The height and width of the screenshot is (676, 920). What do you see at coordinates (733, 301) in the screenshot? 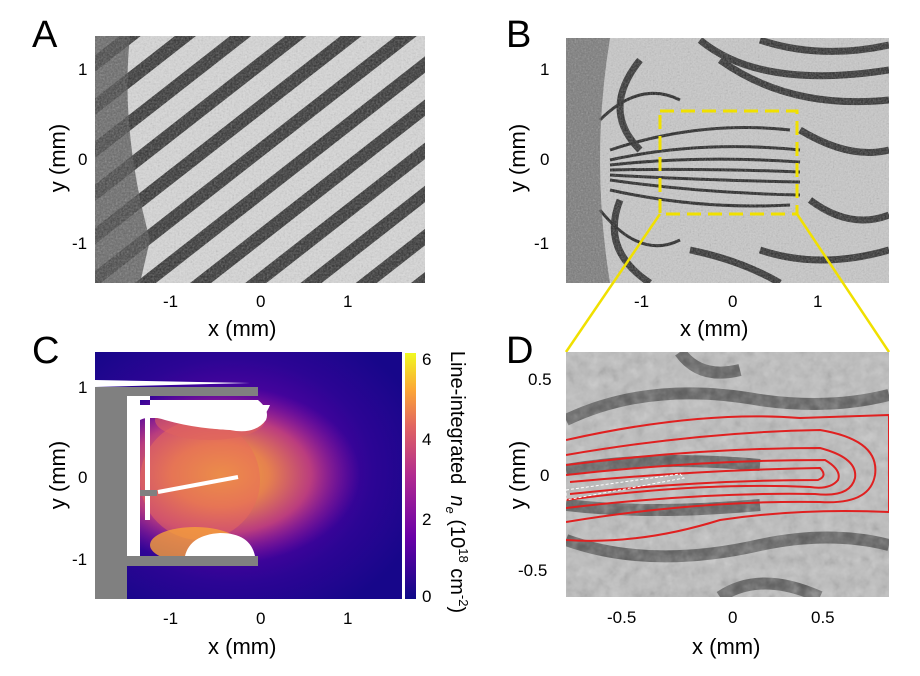
I see `panel-b-xtick-2: 0` at bounding box center [733, 301].